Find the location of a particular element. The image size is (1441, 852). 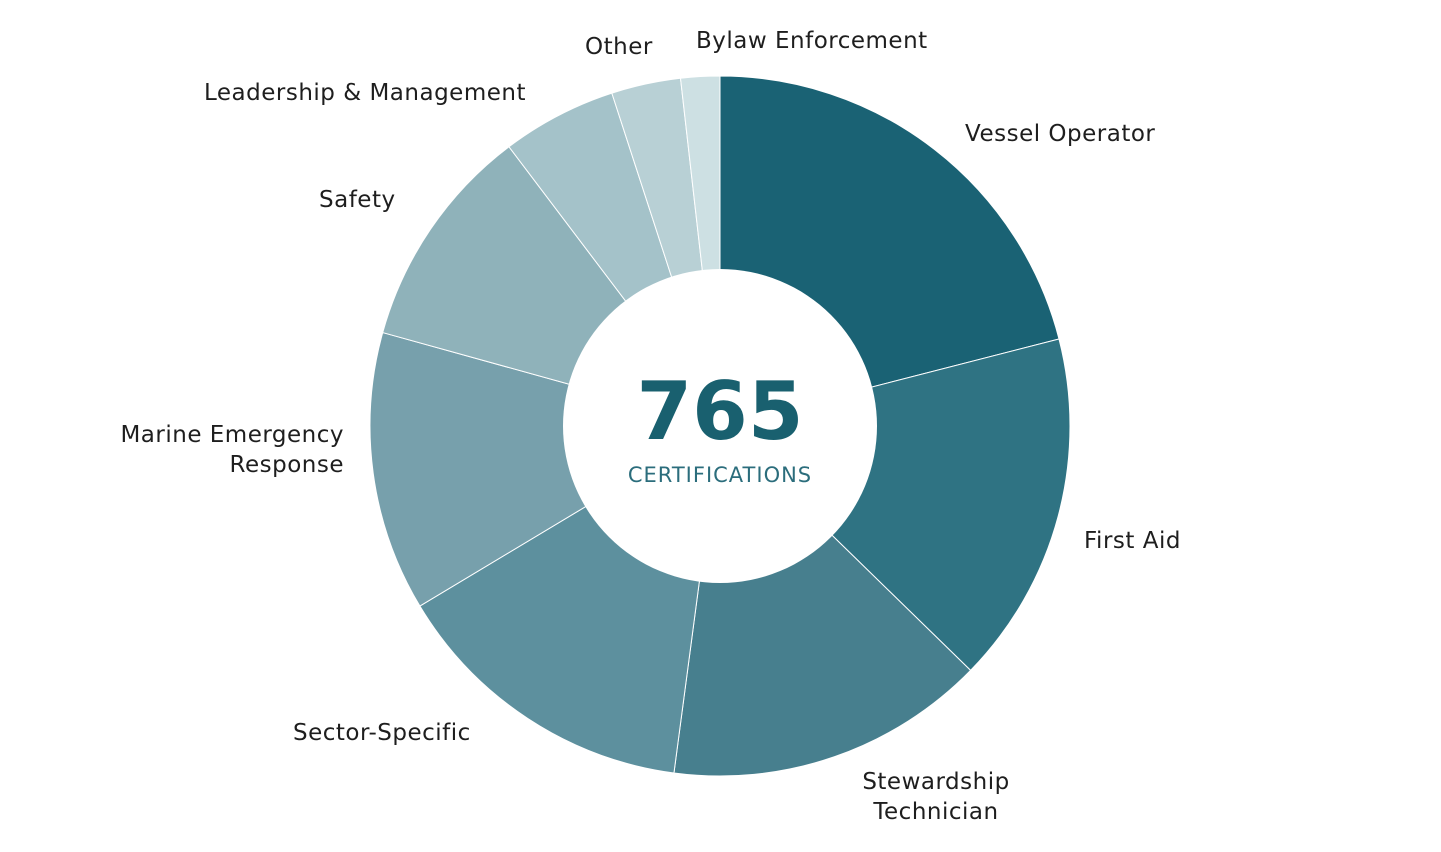

label-other: Other is located at coordinates (619, 47).